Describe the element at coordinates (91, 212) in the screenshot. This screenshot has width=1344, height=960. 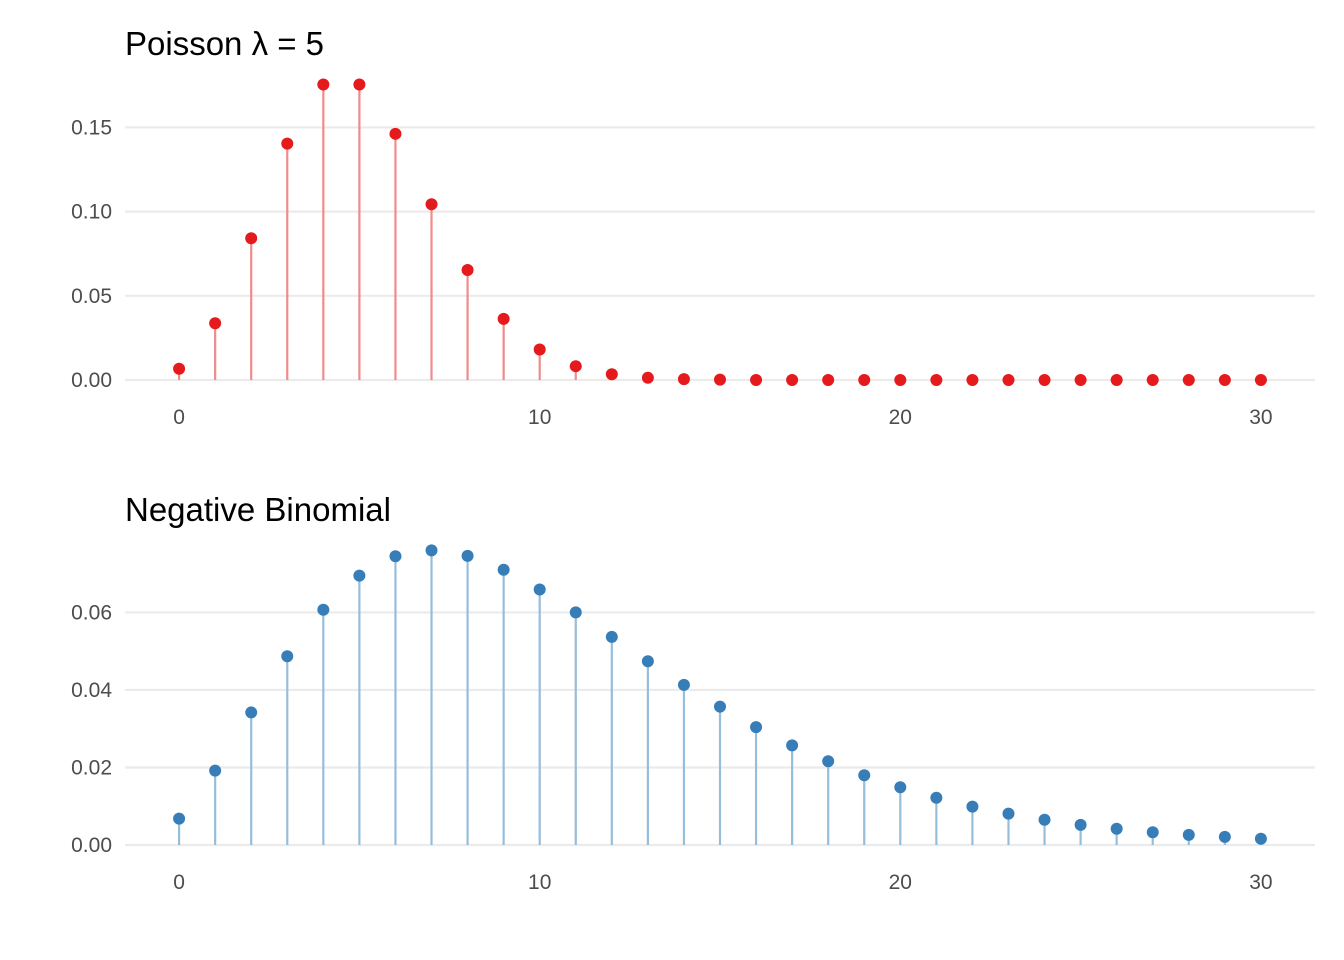
I see `poisson-y-tick-label: 0.10` at that location.